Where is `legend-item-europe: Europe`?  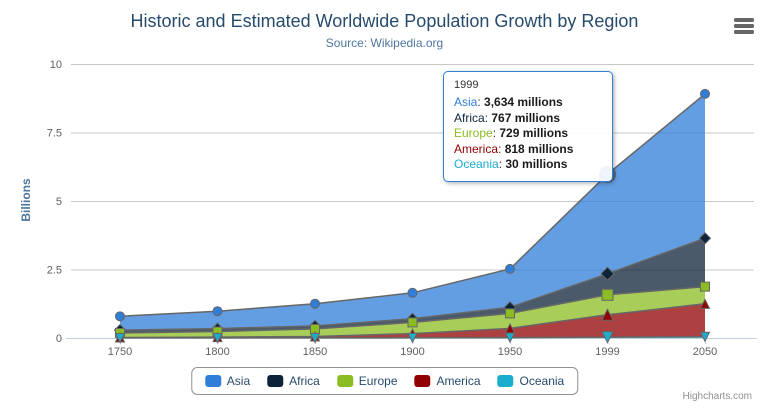
legend-item-europe: Europe is located at coordinates (367, 381).